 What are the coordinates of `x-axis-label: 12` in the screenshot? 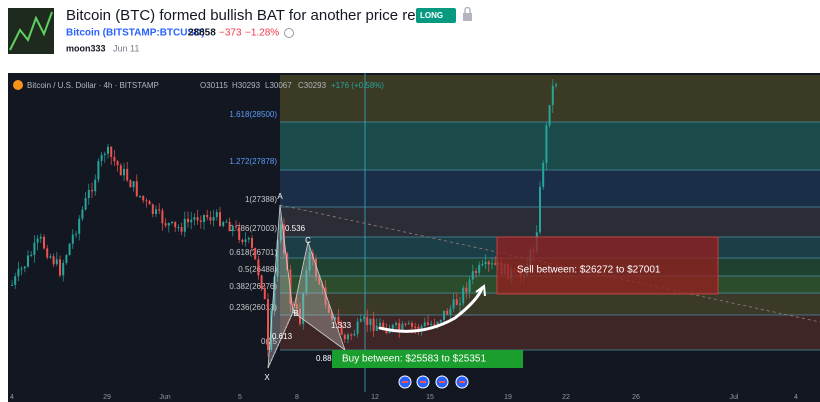 It's located at (375, 397).